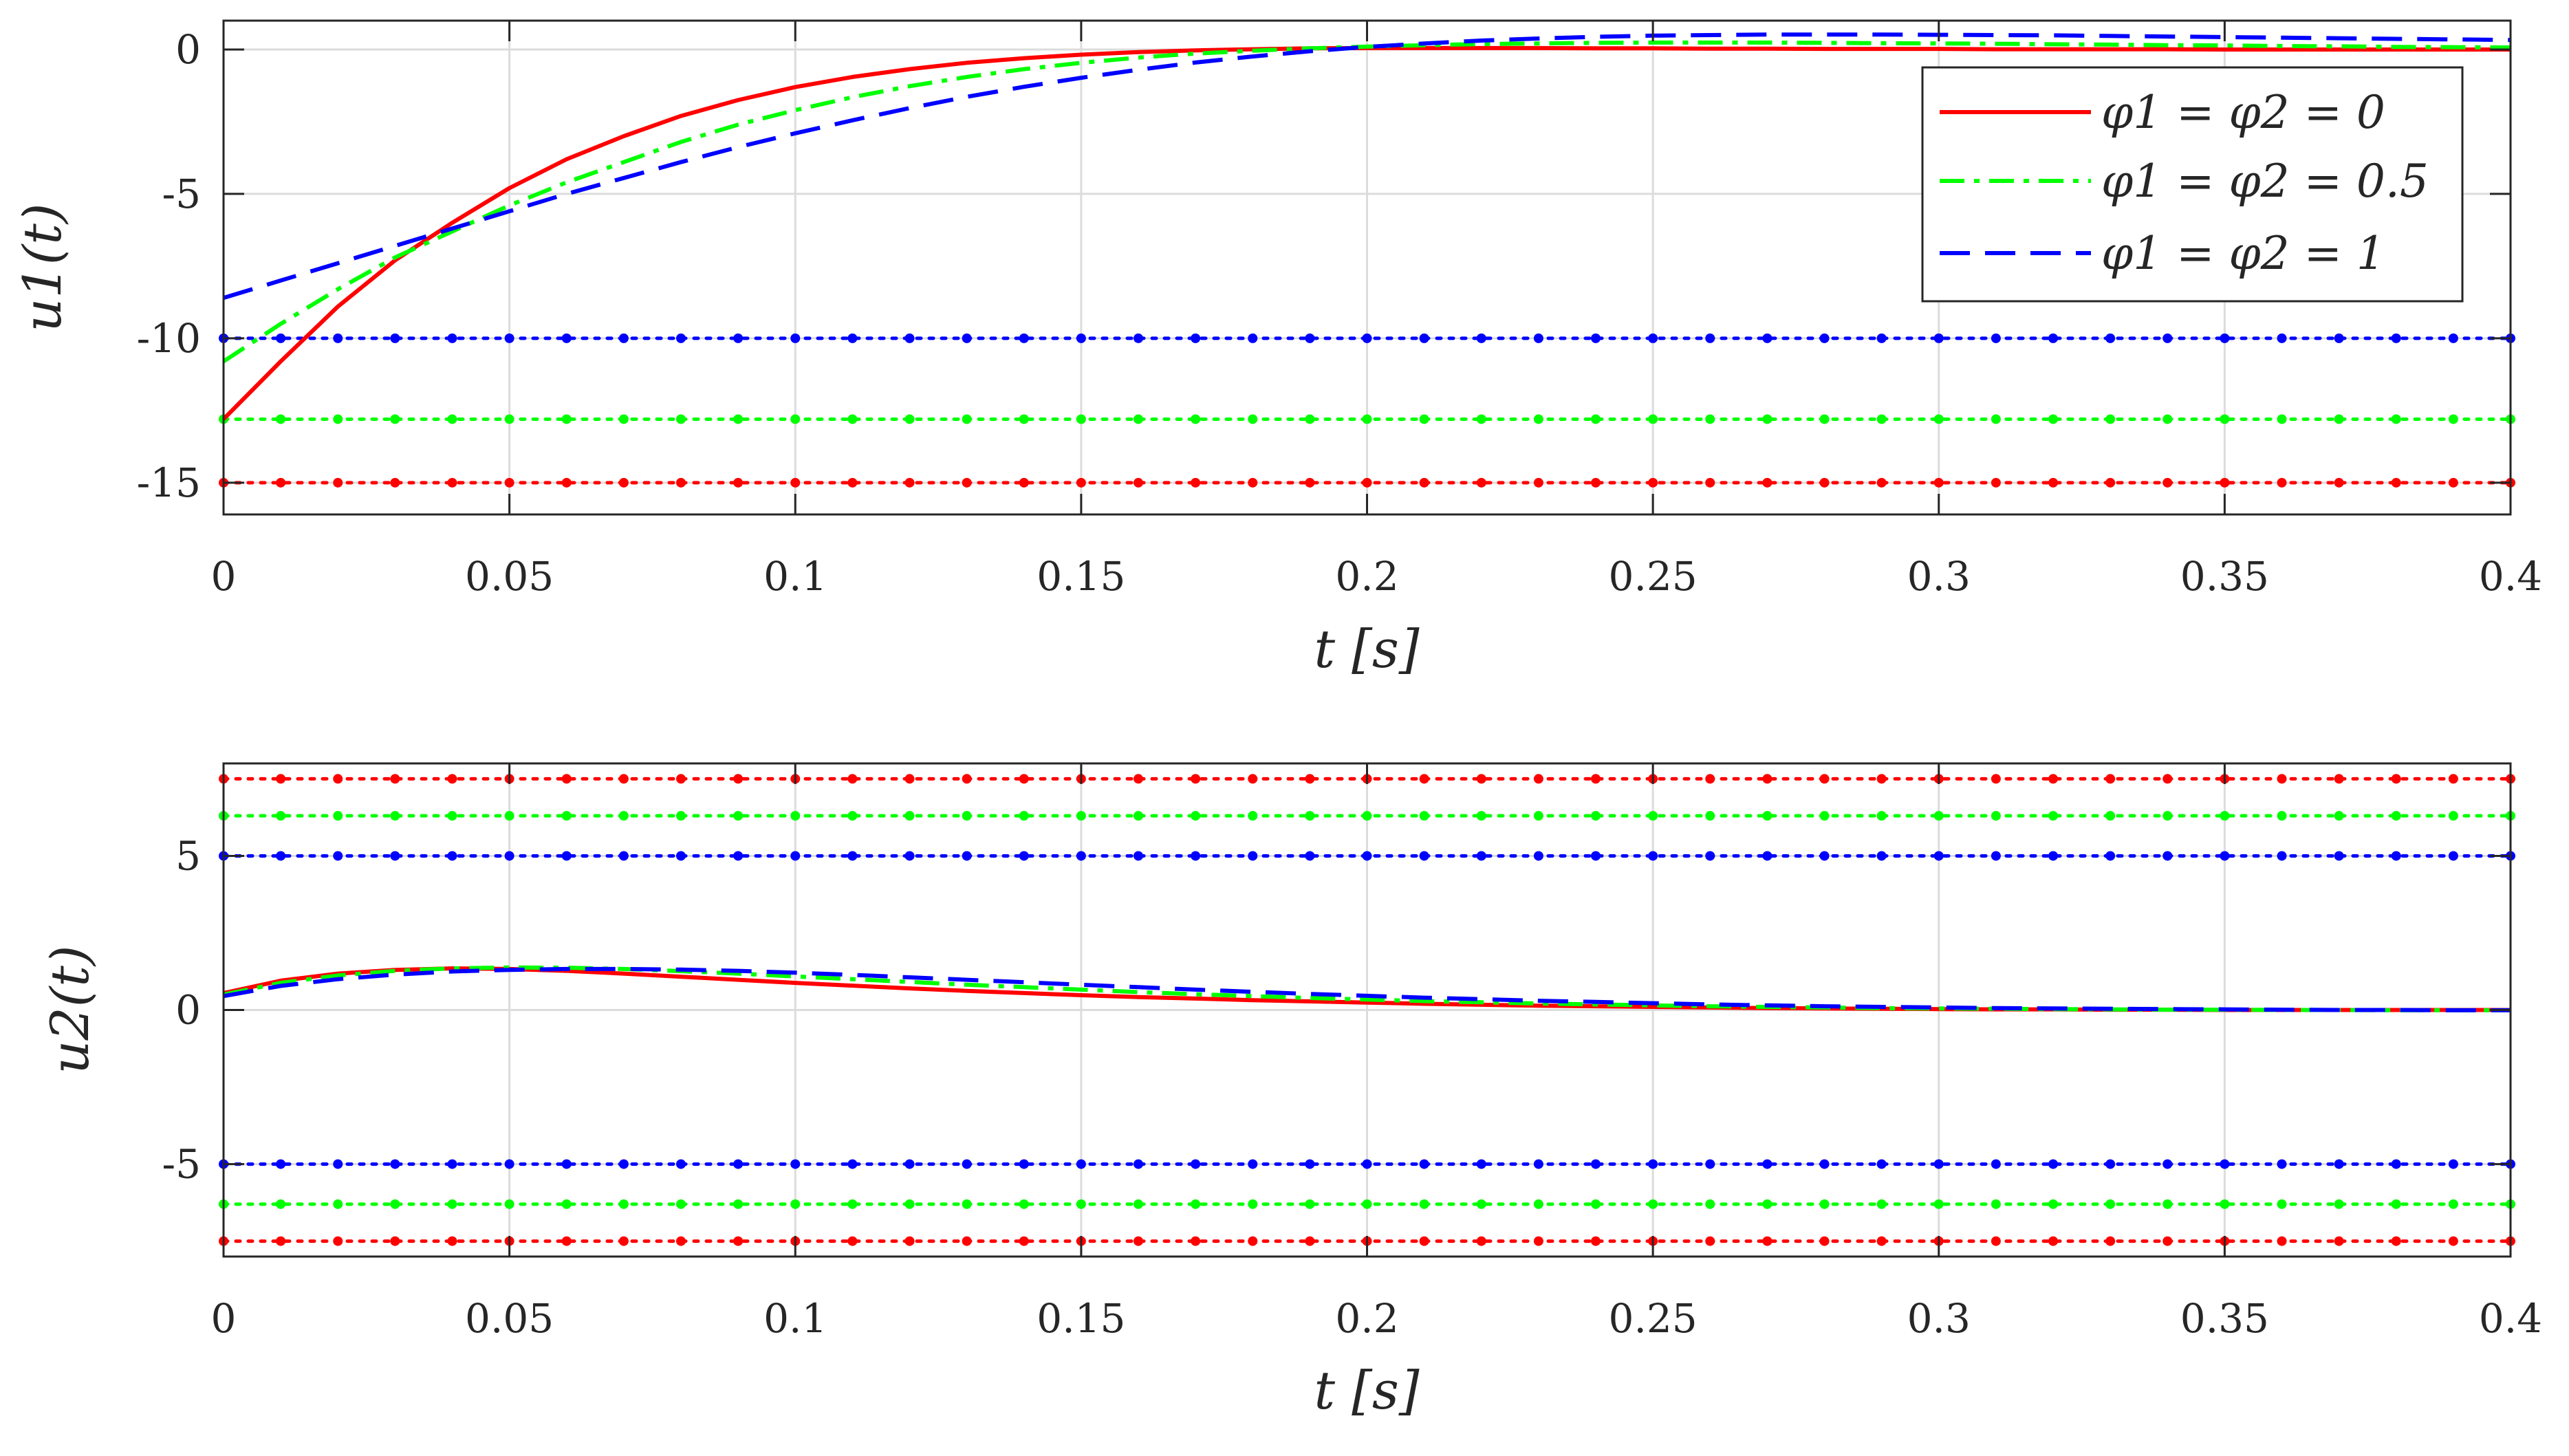 The image size is (2569, 1456). Describe the element at coordinates (169, 338) in the screenshot. I see `y-tick-label: -10` at that location.